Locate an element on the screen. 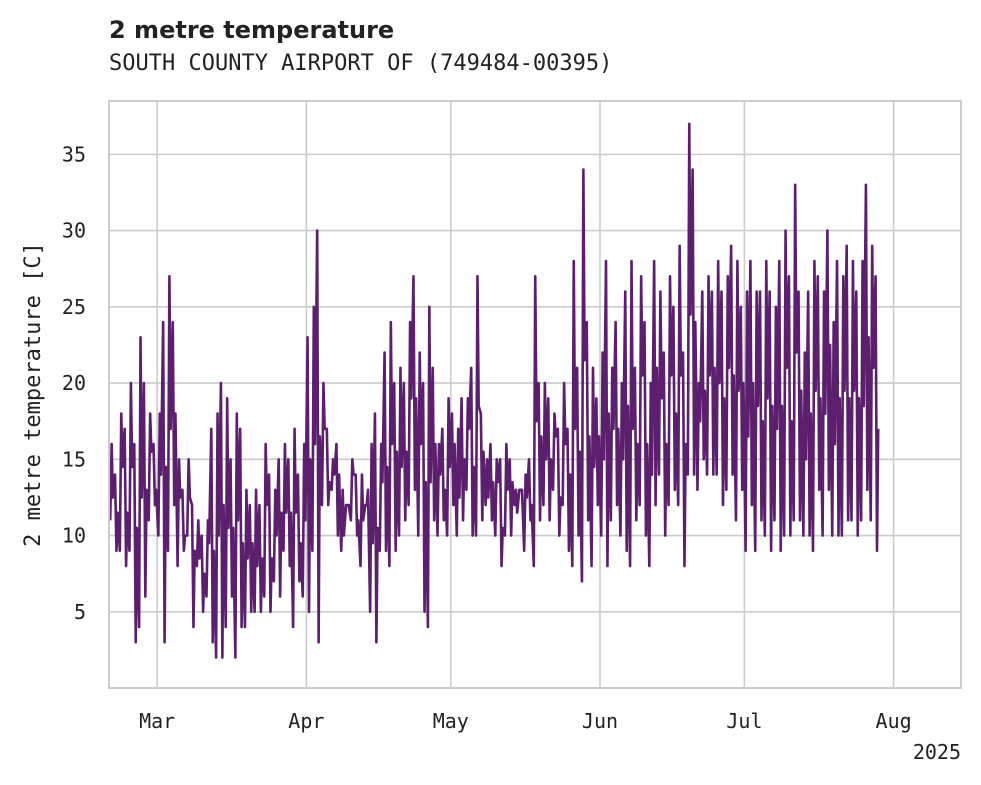  x-tick-label: Apr is located at coordinates (306, 721).